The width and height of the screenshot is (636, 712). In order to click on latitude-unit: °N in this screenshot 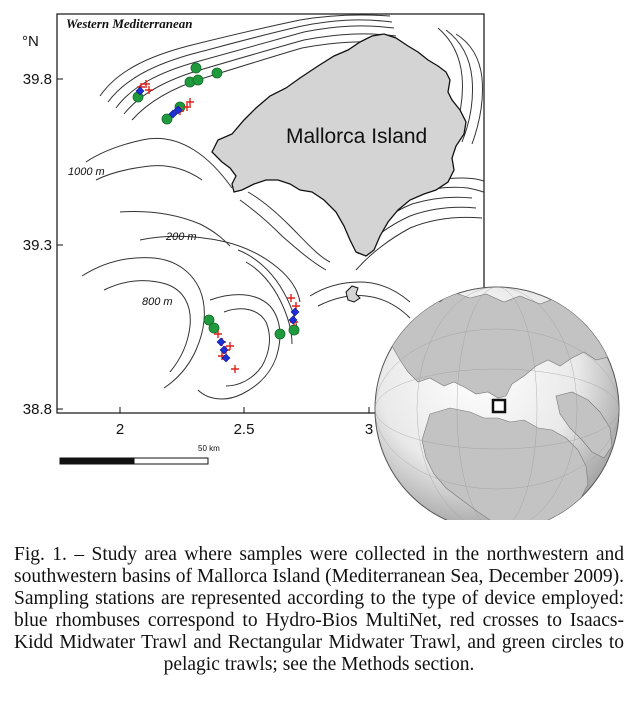, I will do `click(30, 41)`.